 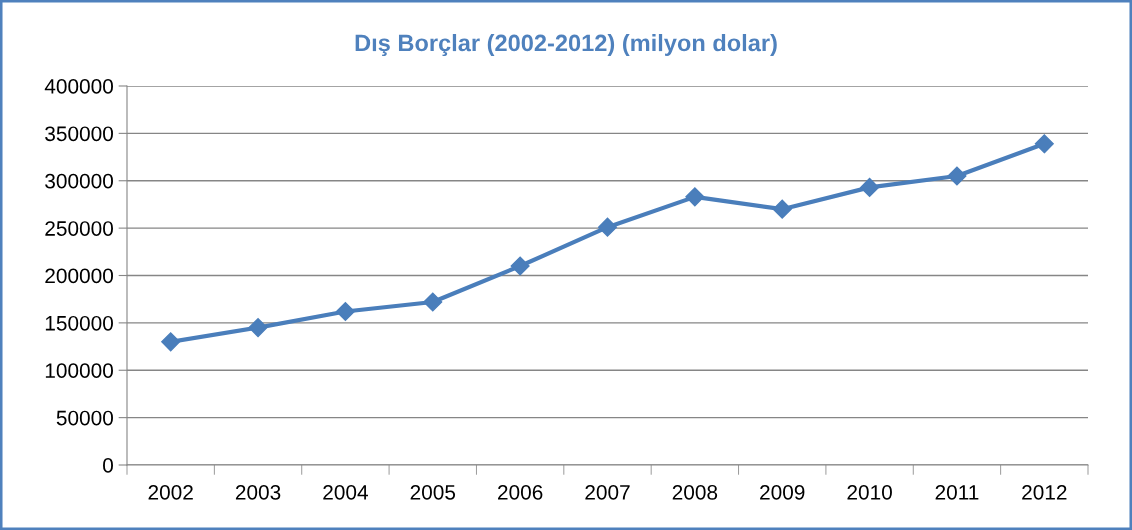 What do you see at coordinates (566, 45) in the screenshot?
I see `chart-title: Dış Borçlar (2002-2012) (milyon dolar)` at bounding box center [566, 45].